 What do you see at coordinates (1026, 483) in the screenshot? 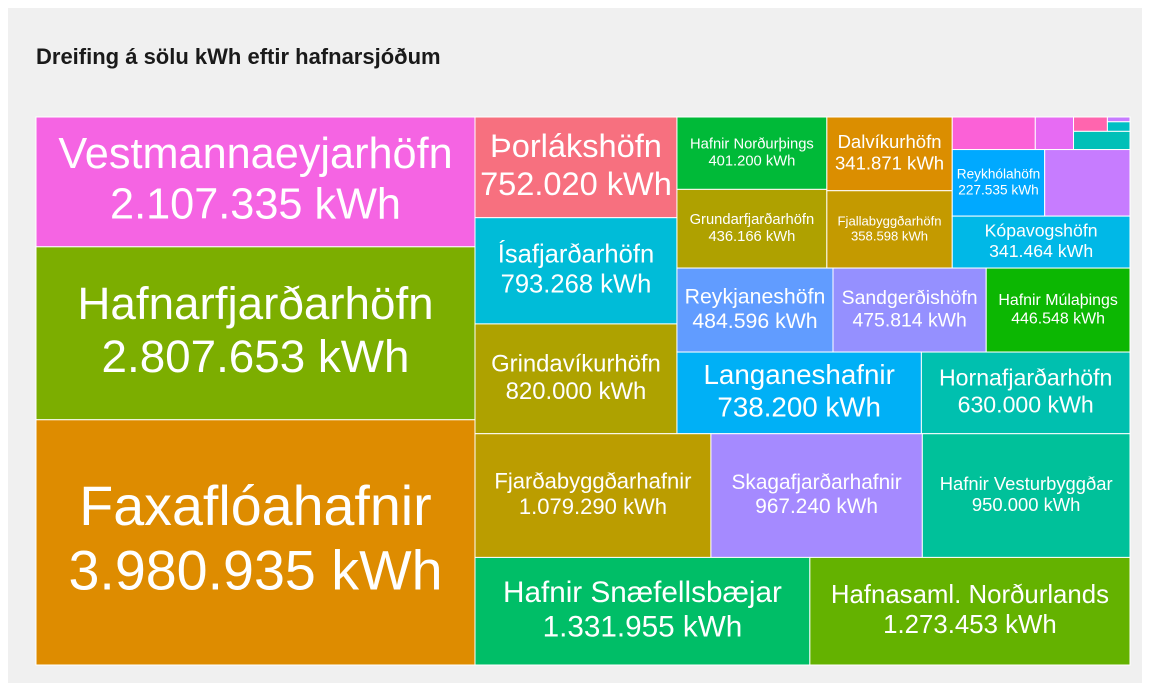
I see `tile-label: Hafnir Vesturbyggðar` at bounding box center [1026, 483].